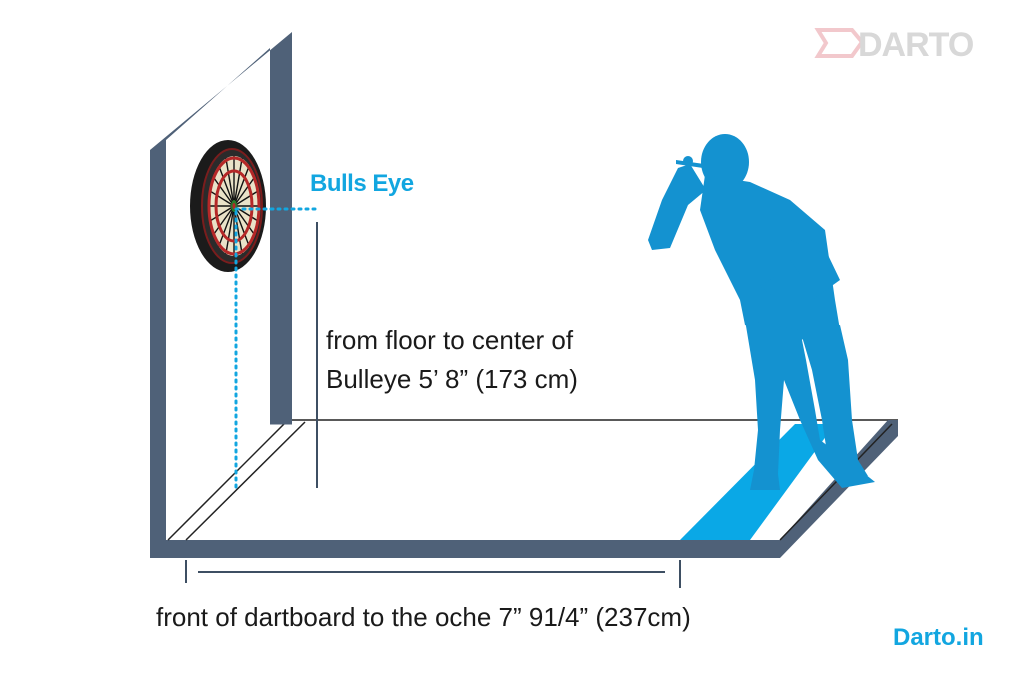  I want to click on floor-inner-right, so click(836, 482).